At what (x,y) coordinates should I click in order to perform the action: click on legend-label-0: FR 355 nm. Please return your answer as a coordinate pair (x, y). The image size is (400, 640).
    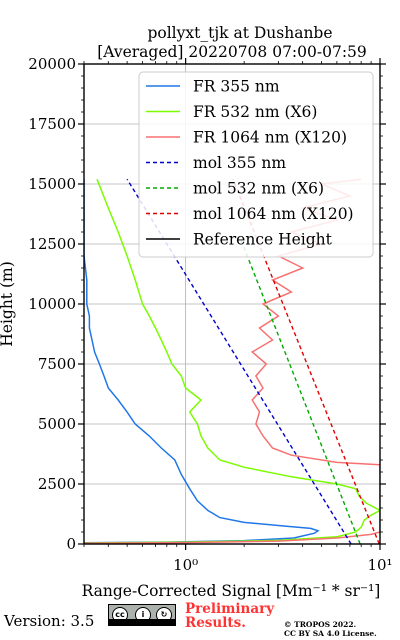
    Looking at the image, I should click on (236, 87).